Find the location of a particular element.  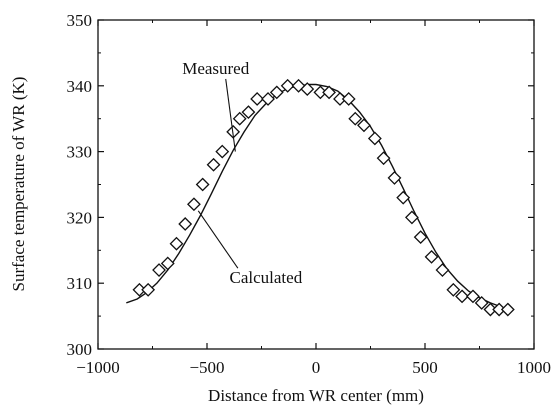

y-axis-label: Surface temperature of WR (K) is located at coordinates (18, 184).